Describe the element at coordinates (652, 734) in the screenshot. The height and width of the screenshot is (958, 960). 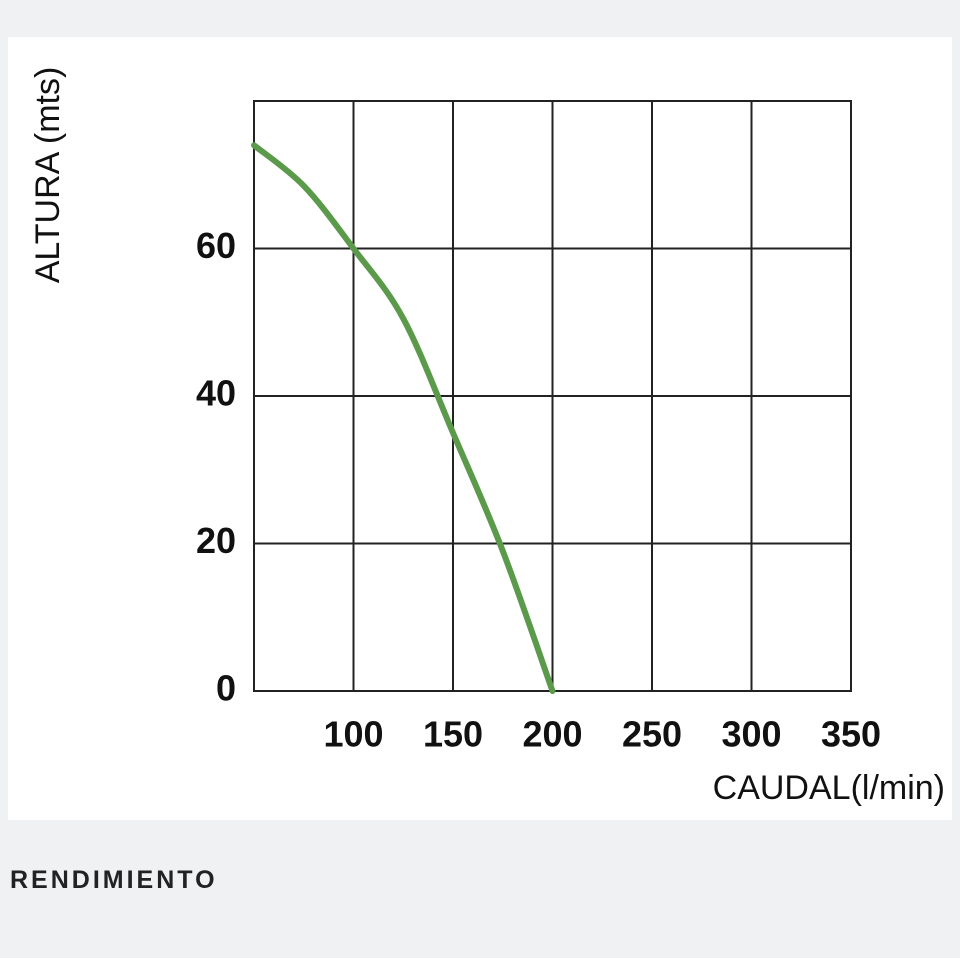
I see `x-tick-label: 250` at that location.